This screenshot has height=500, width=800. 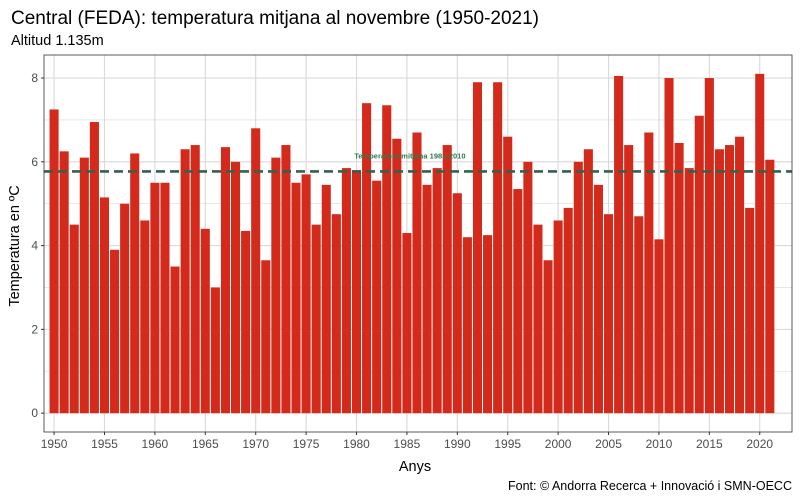 I want to click on y-tick-label: 0, so click(x=34, y=413).